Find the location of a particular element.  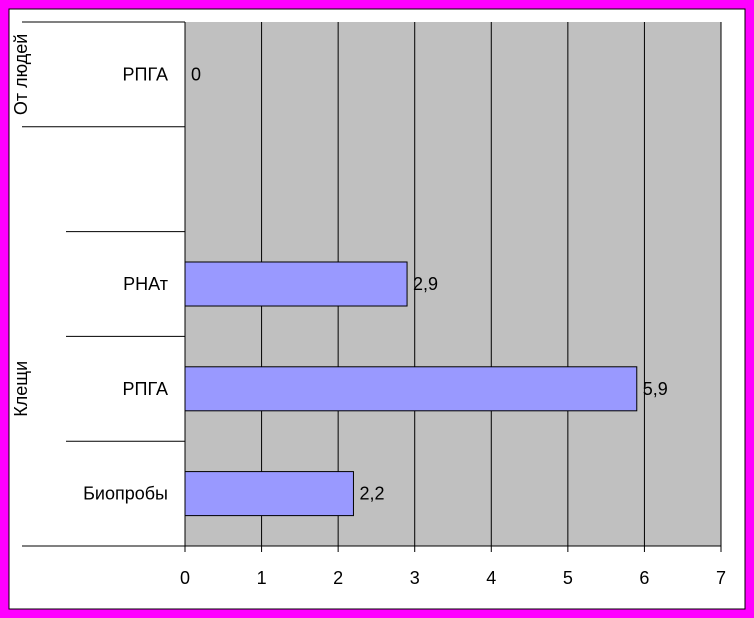

x-axis-ticks: 0 1 2 3 4 5 6 7 is located at coordinates (453, 567).